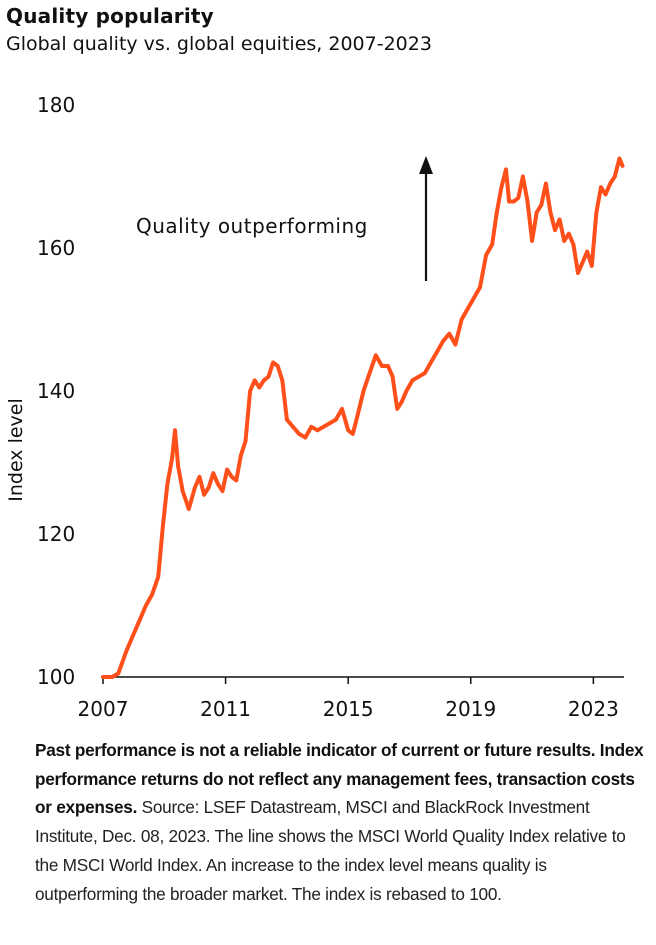 The width and height of the screenshot is (656, 945). I want to click on y-tick-label: 180, so click(56, 105).